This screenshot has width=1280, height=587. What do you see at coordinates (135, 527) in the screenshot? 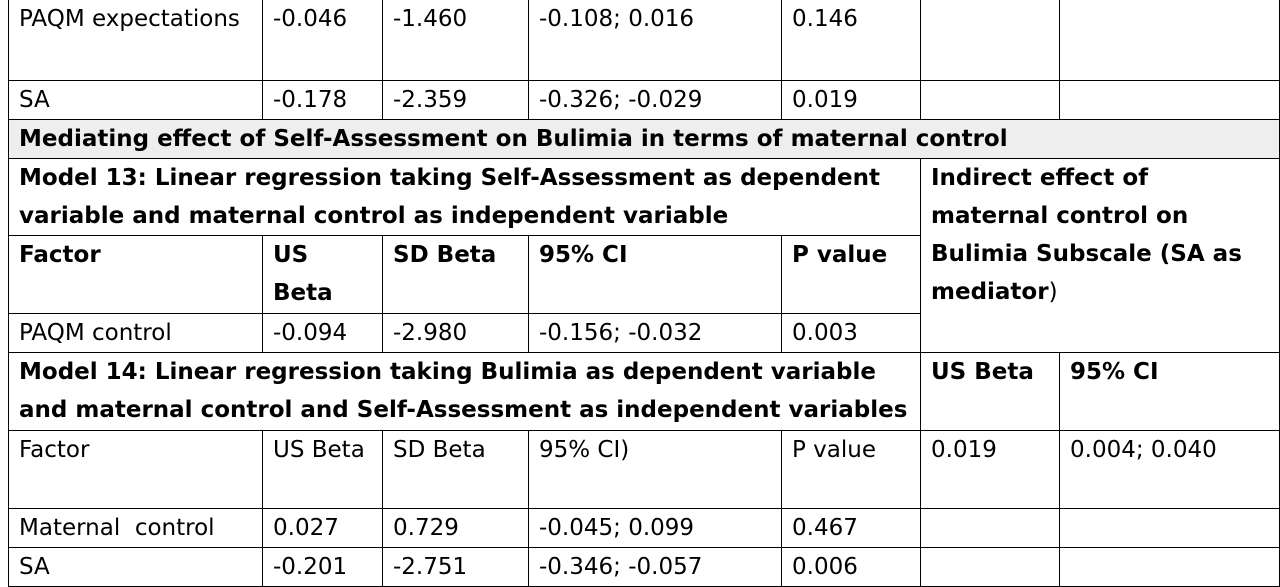
I see `cell-factor: Maternal control` at bounding box center [135, 527].